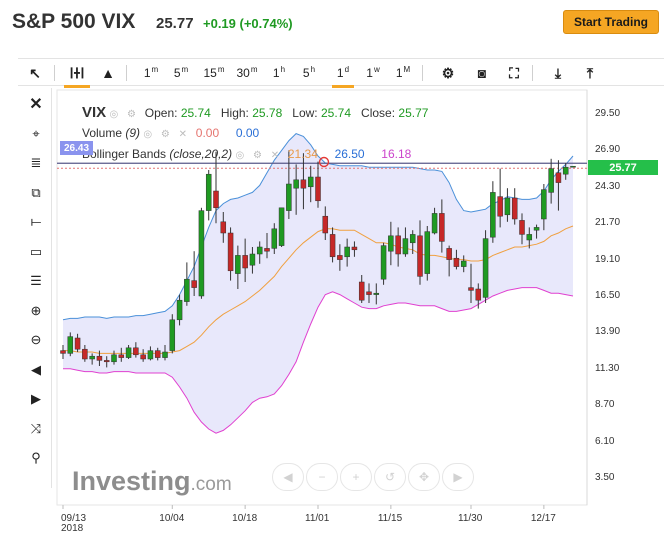 The width and height of the screenshot is (664, 541). Describe the element at coordinates (36, 428) in the screenshot. I see `text-tool-icon: ⤨` at that location.